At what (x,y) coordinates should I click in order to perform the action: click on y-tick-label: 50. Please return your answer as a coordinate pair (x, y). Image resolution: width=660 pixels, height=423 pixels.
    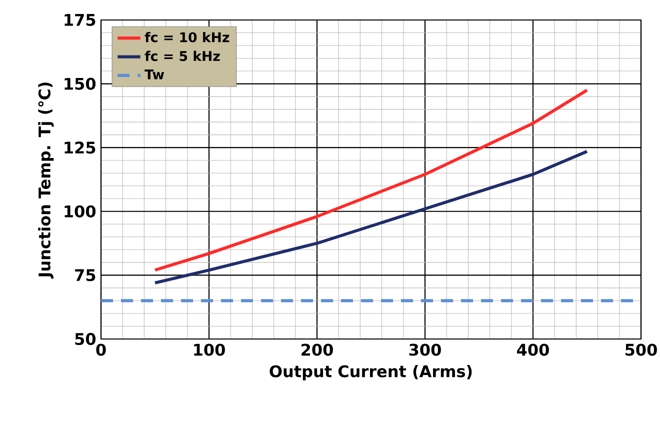
    Looking at the image, I should click on (85, 339).